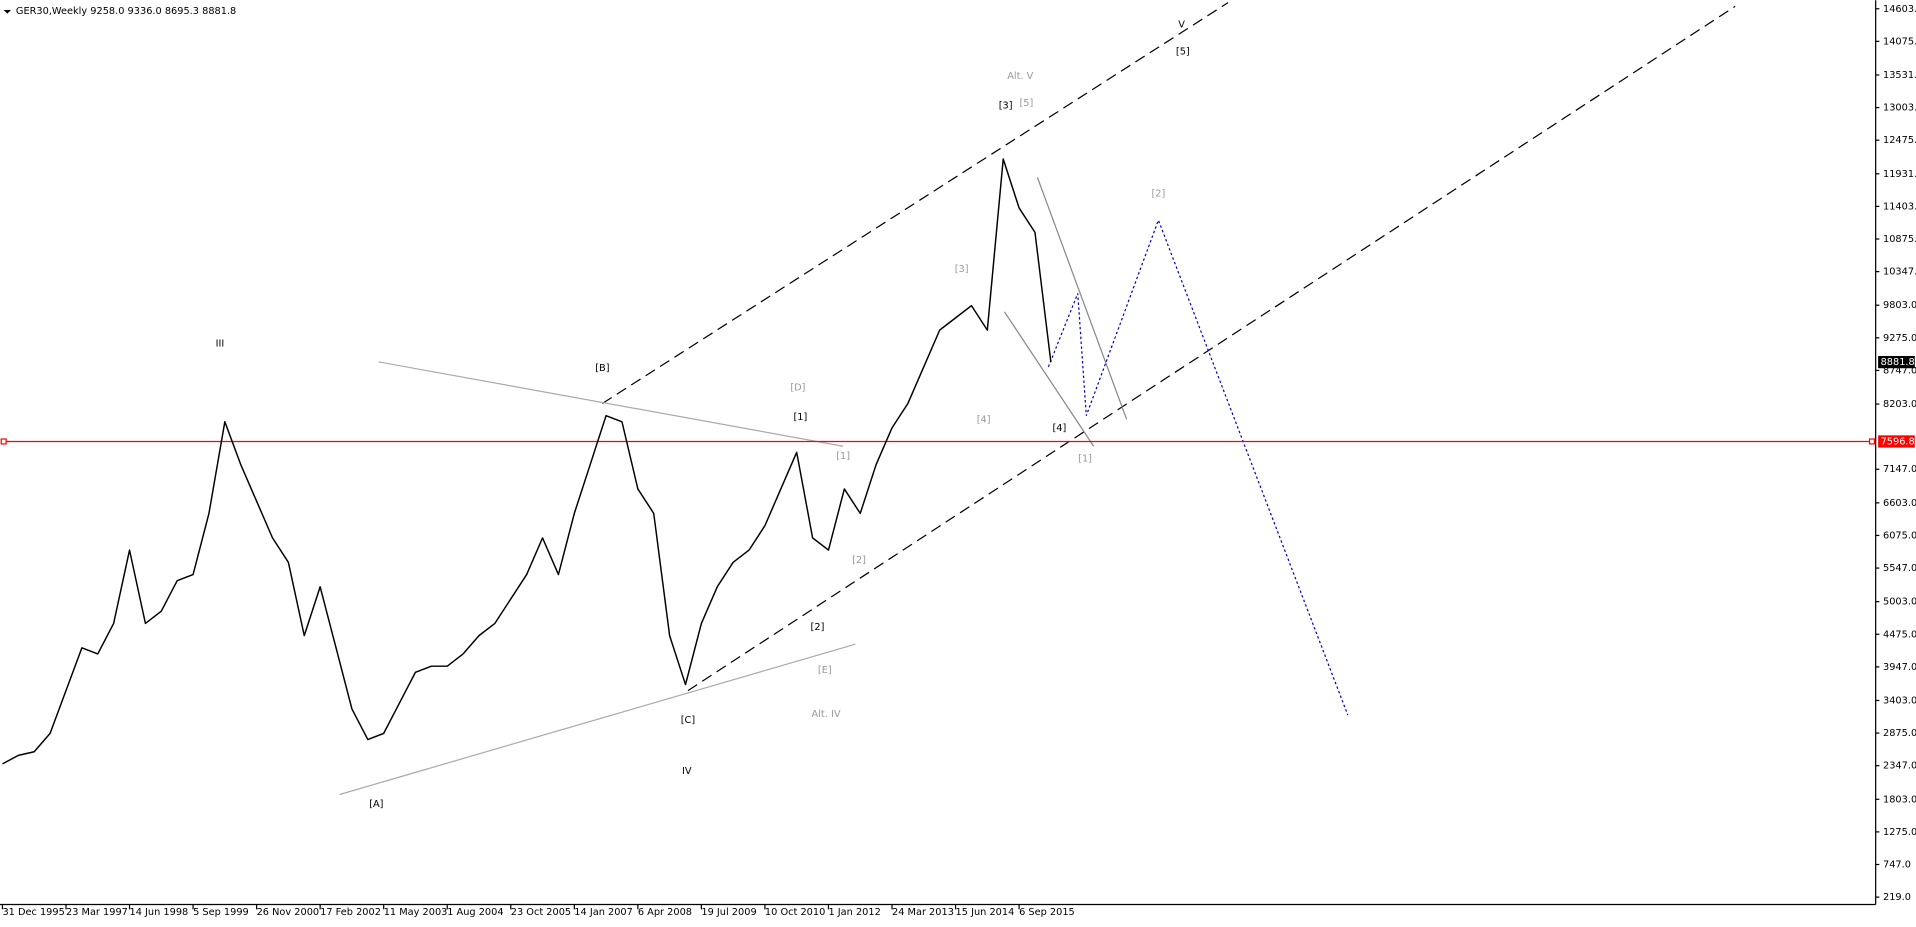 This screenshot has height=927, width=1916. Describe the element at coordinates (665, 912) in the screenshot. I see `x-tick-label: 6 Apr 2008` at that location.